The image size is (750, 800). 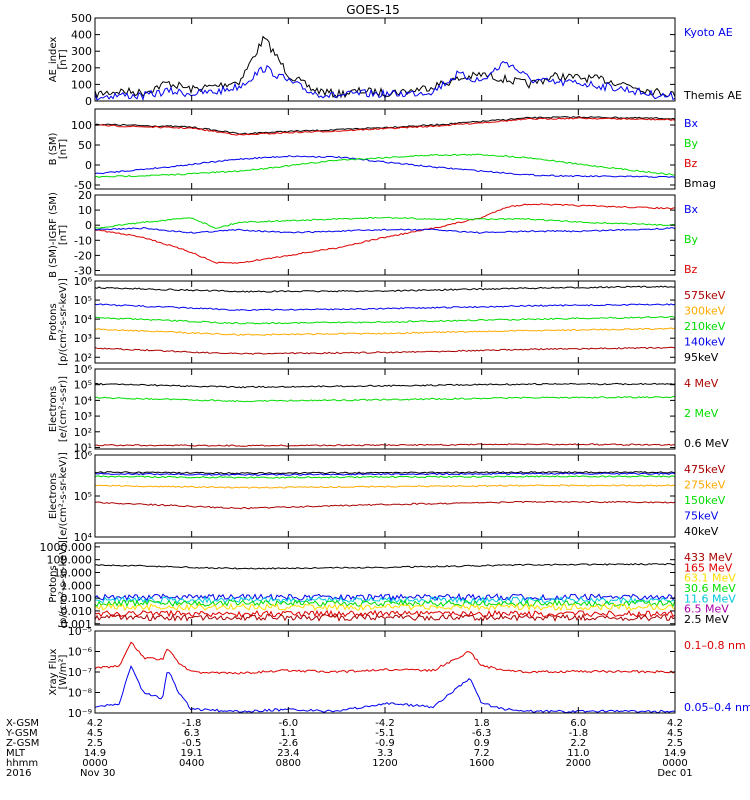 What do you see at coordinates (385, 733) in the screenshot?
I see `xaxis-value: -5.1` at bounding box center [385, 733].